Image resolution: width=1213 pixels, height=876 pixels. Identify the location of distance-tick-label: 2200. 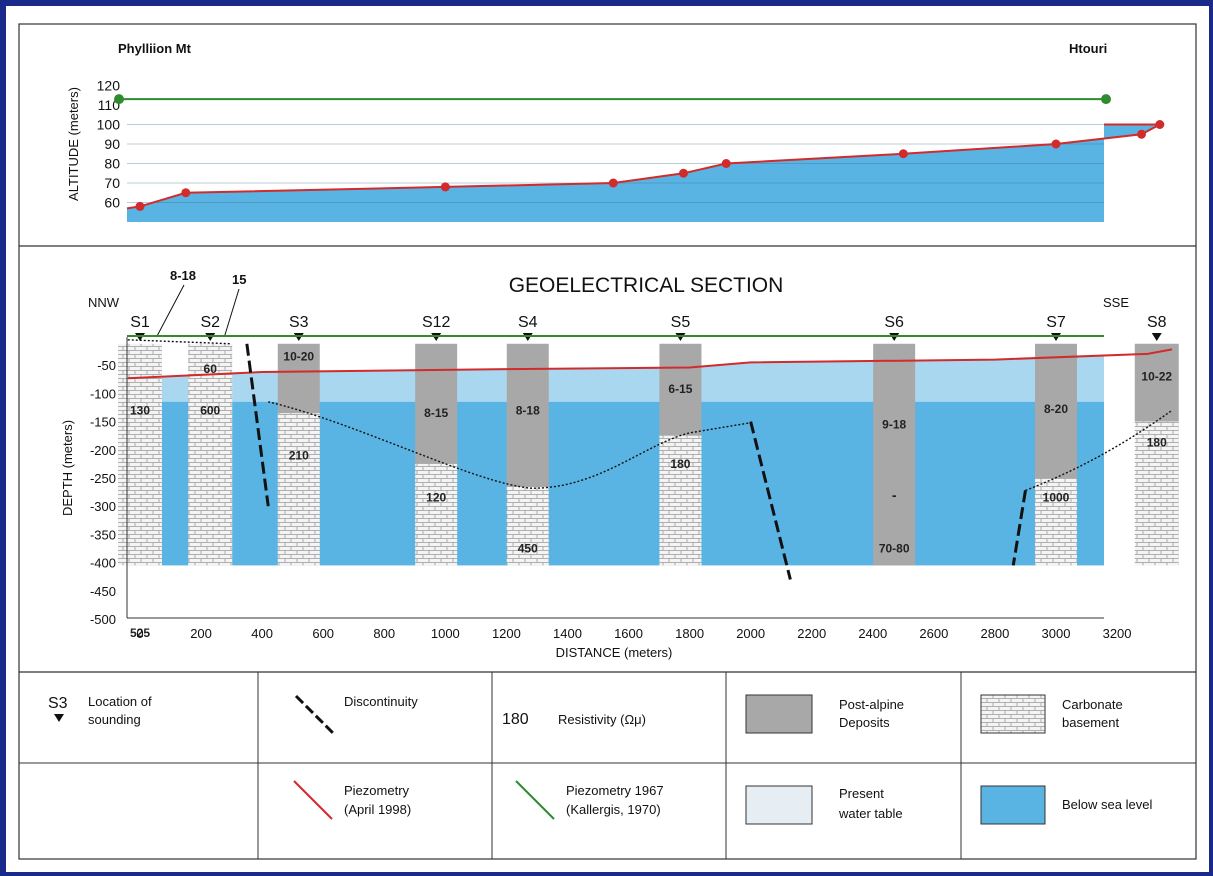
(811, 633).